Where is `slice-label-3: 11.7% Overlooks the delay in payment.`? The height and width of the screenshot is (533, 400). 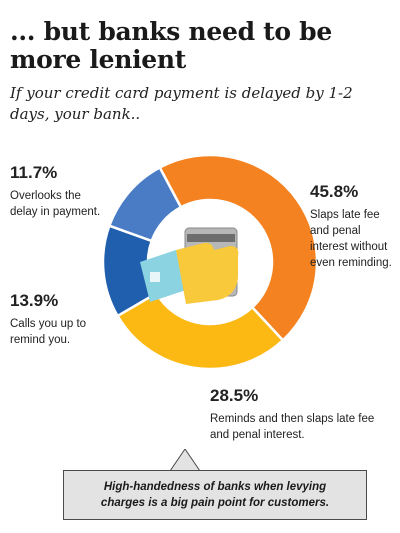 slice-label-3: 11.7% Overlooks the delay in payment. is located at coordinates (60, 191).